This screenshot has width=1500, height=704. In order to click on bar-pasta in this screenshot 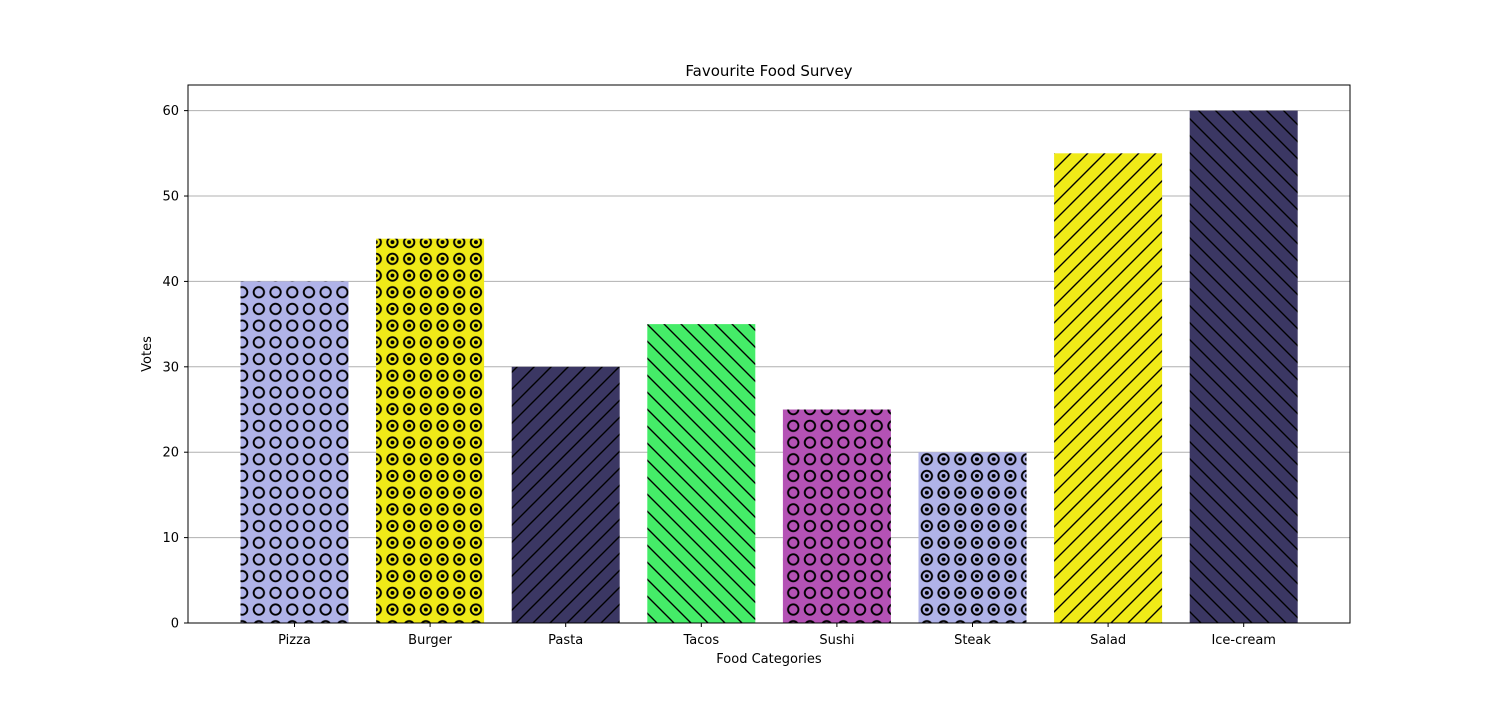, I will do `click(565, 494)`.